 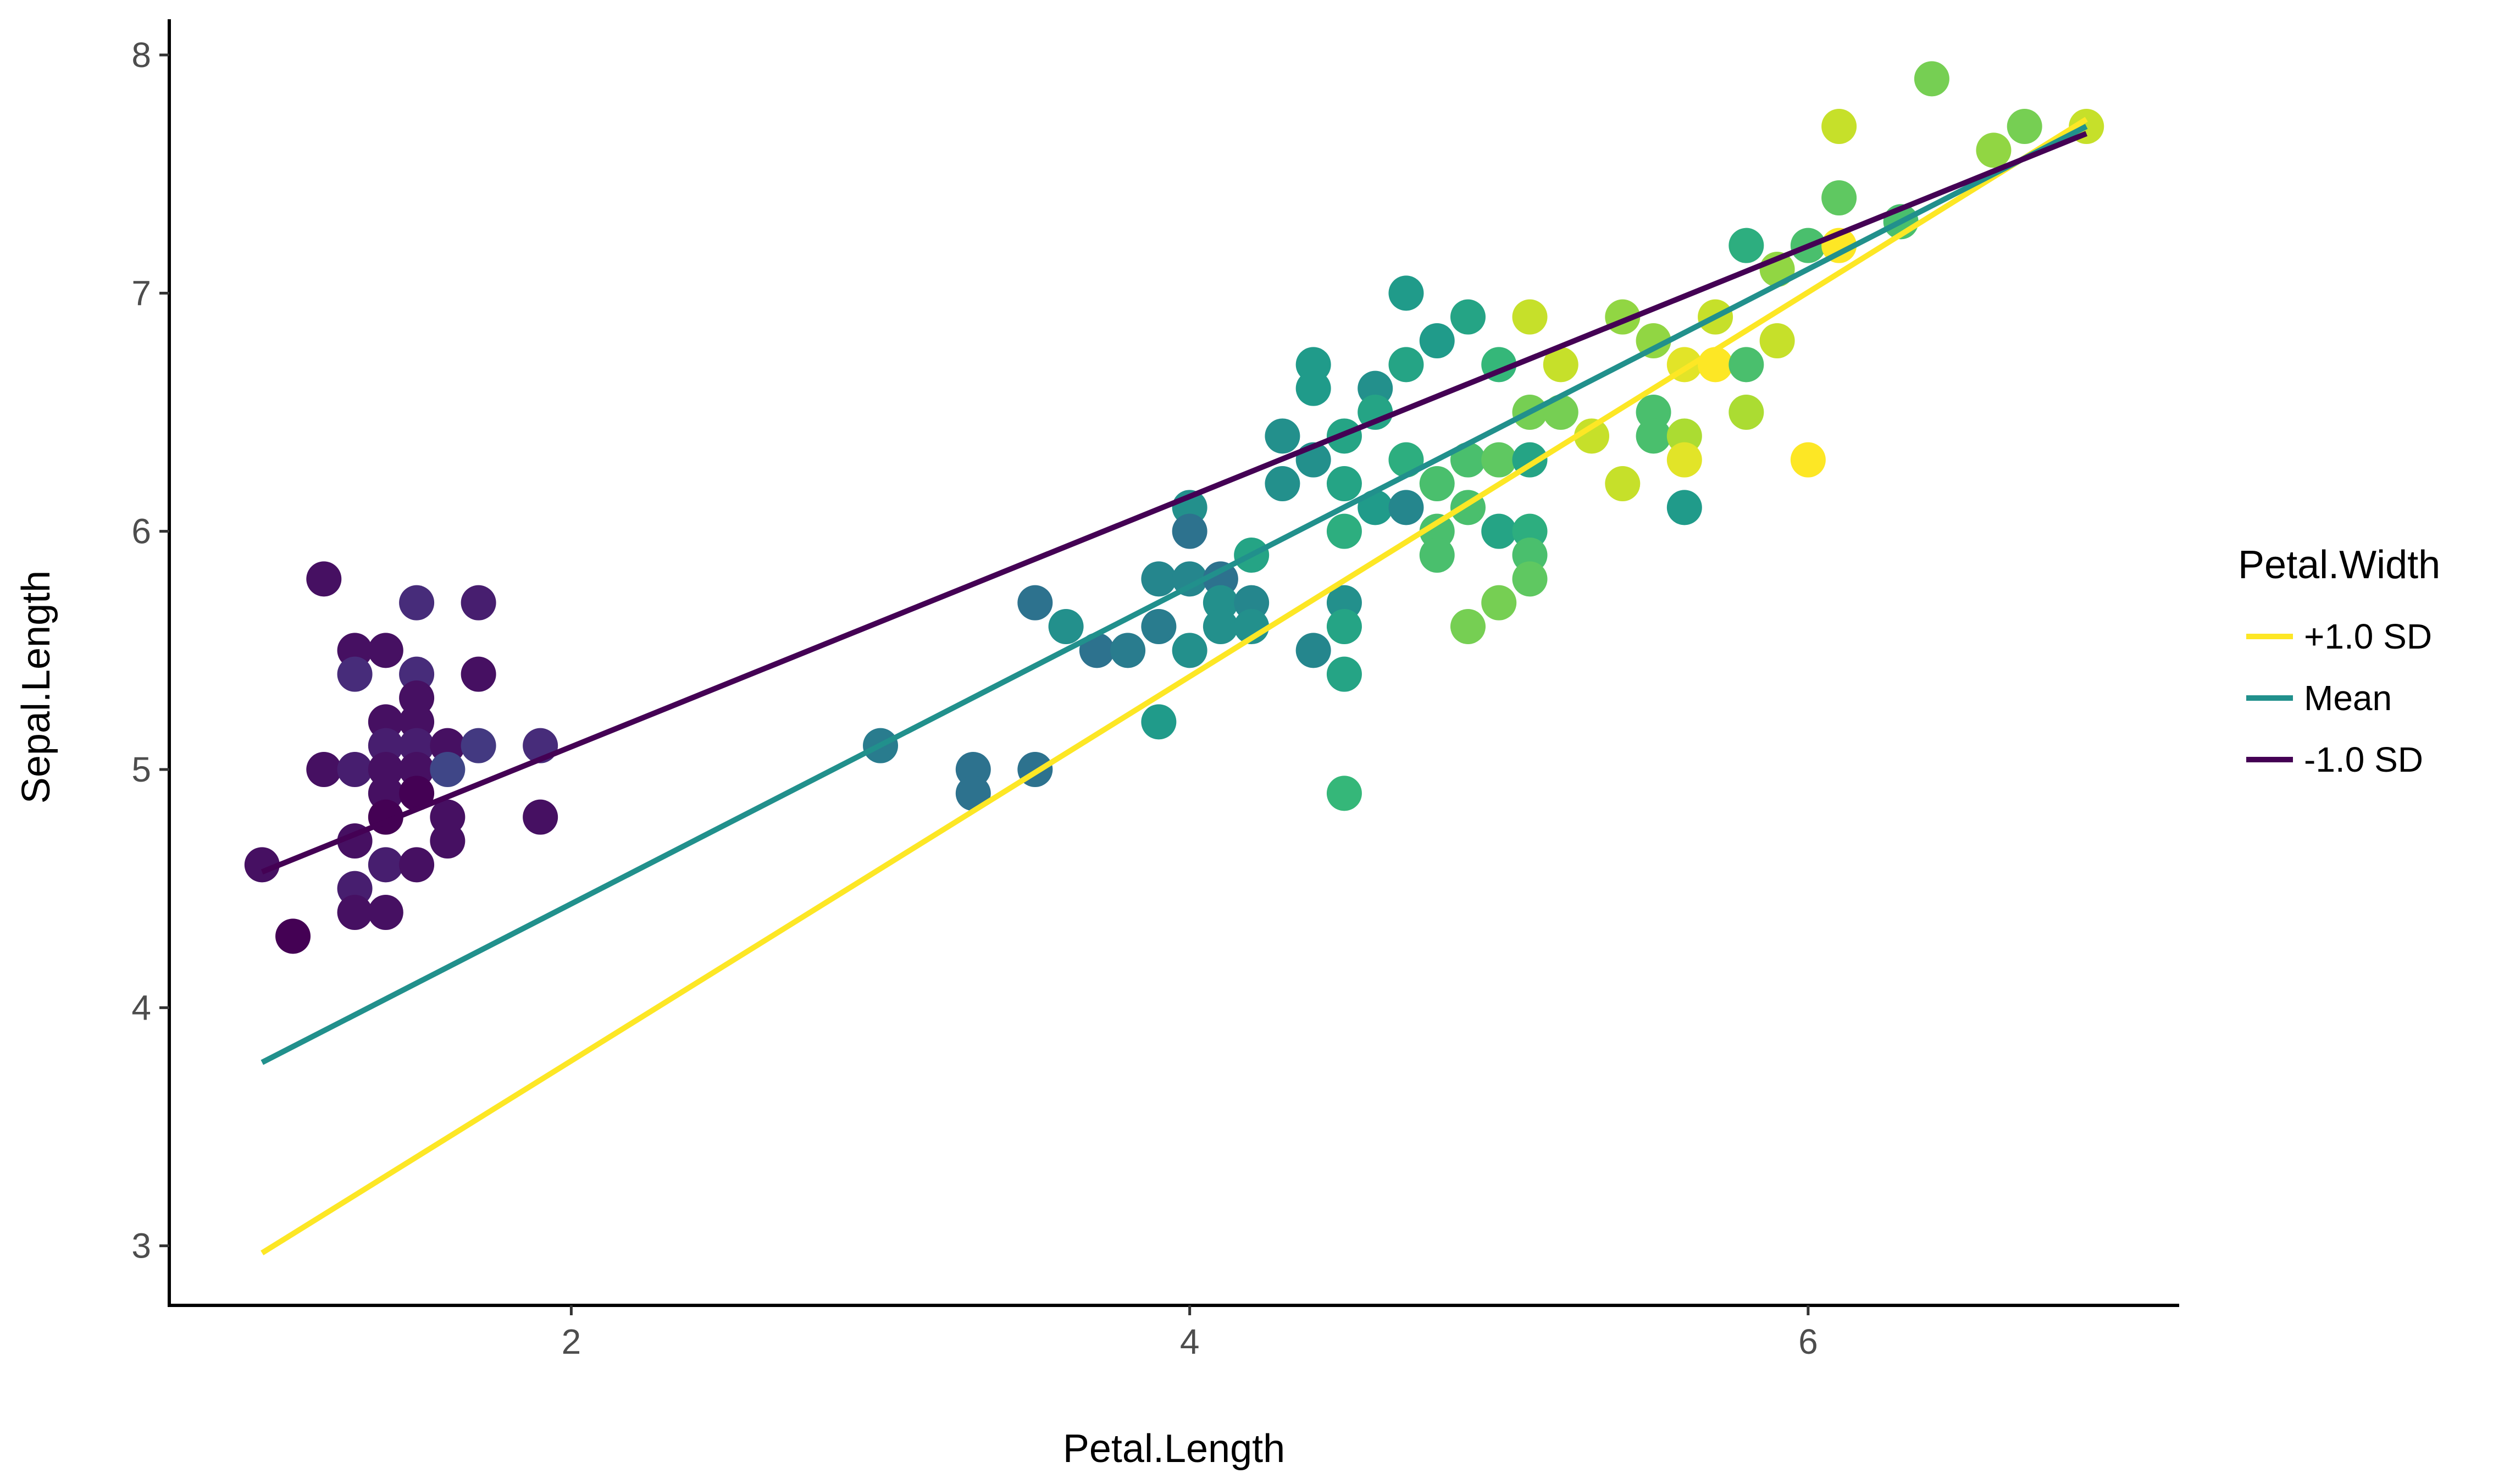 I want to click on y-tick-label: 7, so click(x=141, y=293).